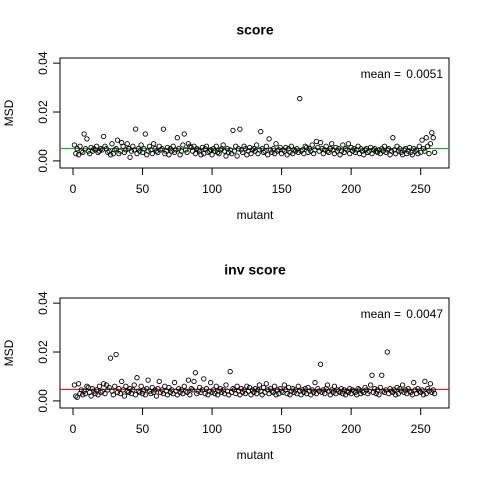 Image resolution: width=480 pixels, height=480 pixels. Describe the element at coordinates (424, 314) in the screenshot. I see `mean-value: 0.0047` at that location.